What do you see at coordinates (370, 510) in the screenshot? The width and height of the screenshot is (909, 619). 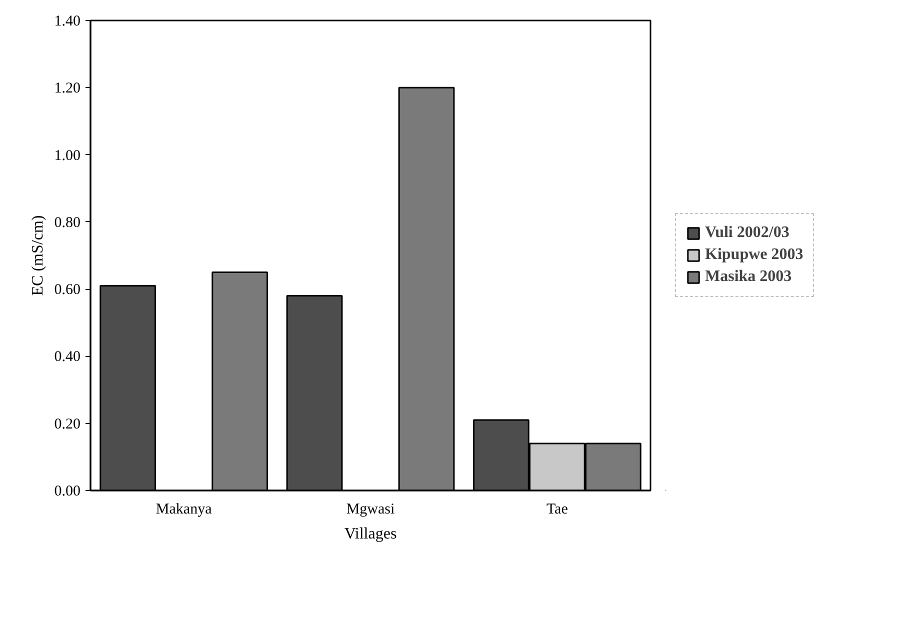 I see `x-tick-label: Mgwasi` at bounding box center [370, 510].